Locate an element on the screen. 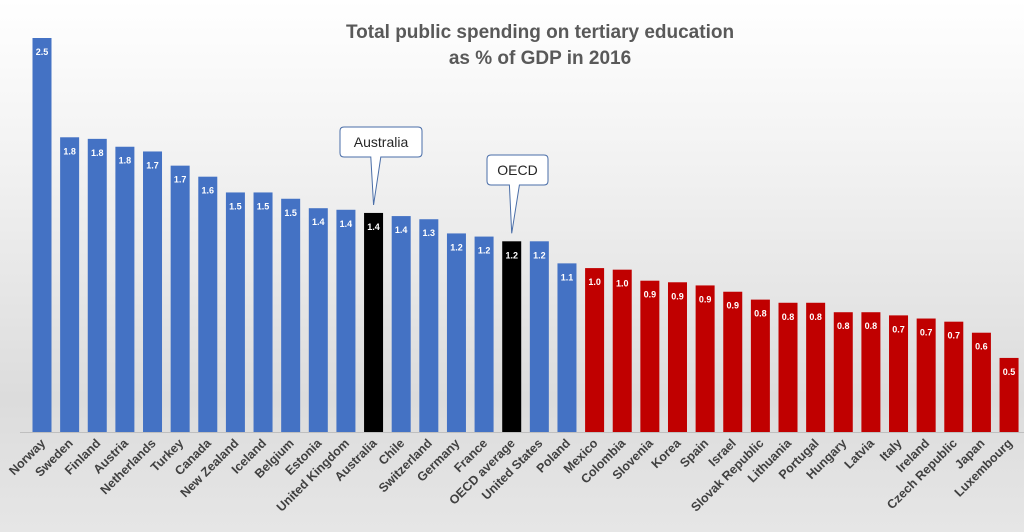 The image size is (1024, 532). bar-new-zealand is located at coordinates (235, 312).